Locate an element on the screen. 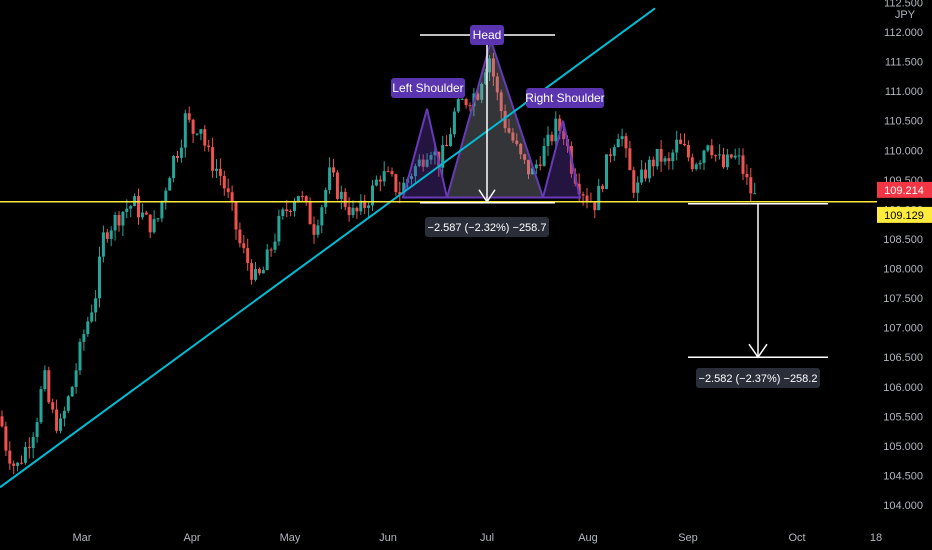  head-label-bg is located at coordinates (487, 35).